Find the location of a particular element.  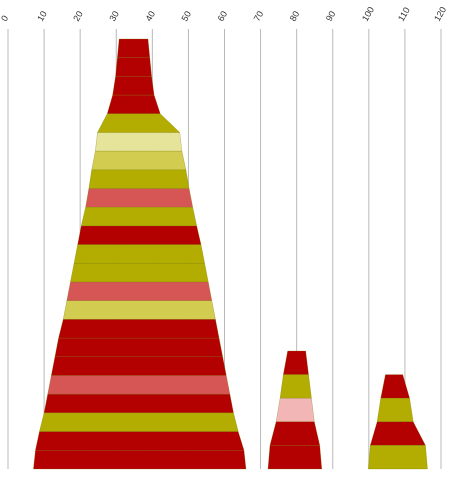

x-axis-tick-labels: 0 10 20 30 40 50 60 70 80 90 100 110 120 is located at coordinates (224, 14).